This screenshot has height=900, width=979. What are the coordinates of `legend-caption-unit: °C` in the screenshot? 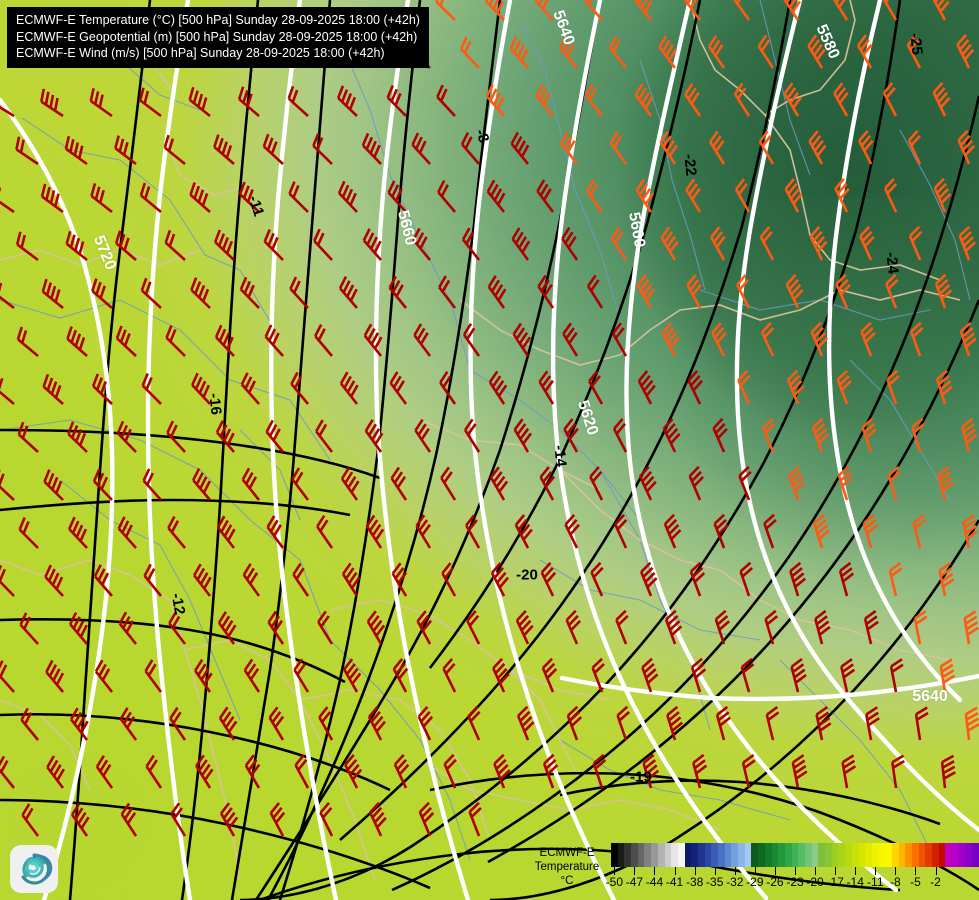 It's located at (567, 881).